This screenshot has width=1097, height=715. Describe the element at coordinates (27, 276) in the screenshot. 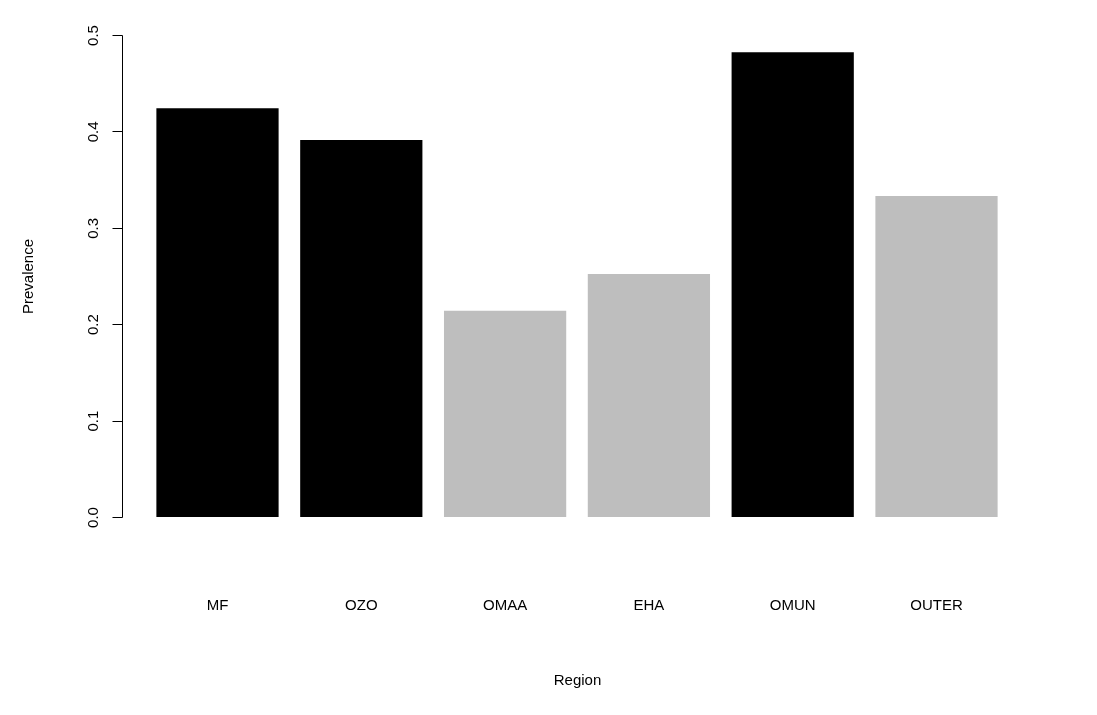

I see `y-axis-title: Prevalence` at that location.